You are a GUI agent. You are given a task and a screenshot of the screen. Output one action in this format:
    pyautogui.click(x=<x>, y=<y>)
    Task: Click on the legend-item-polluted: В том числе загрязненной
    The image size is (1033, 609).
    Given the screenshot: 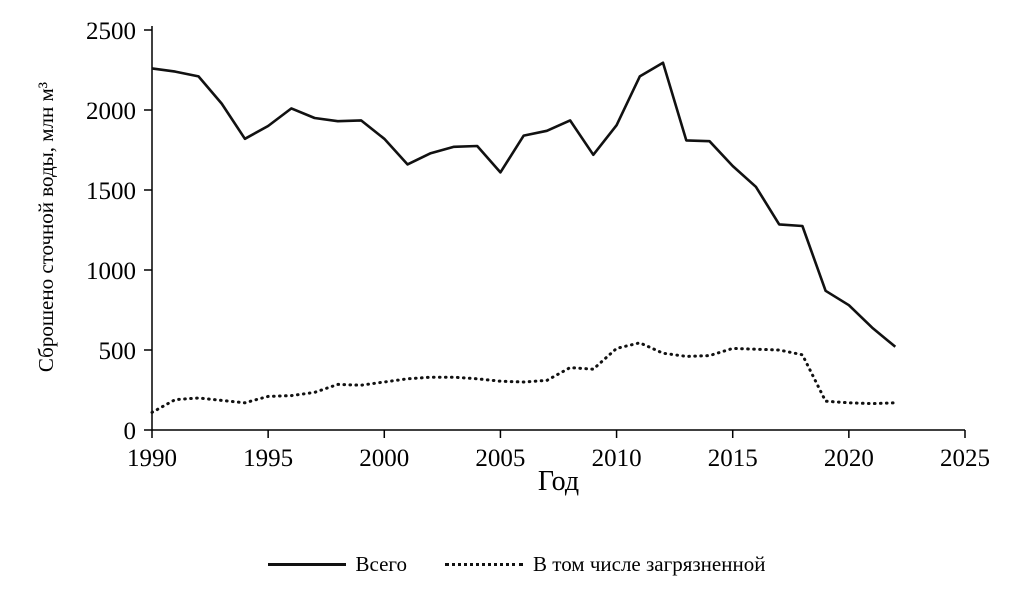 What is the action you would take?
    pyautogui.click(x=605, y=564)
    